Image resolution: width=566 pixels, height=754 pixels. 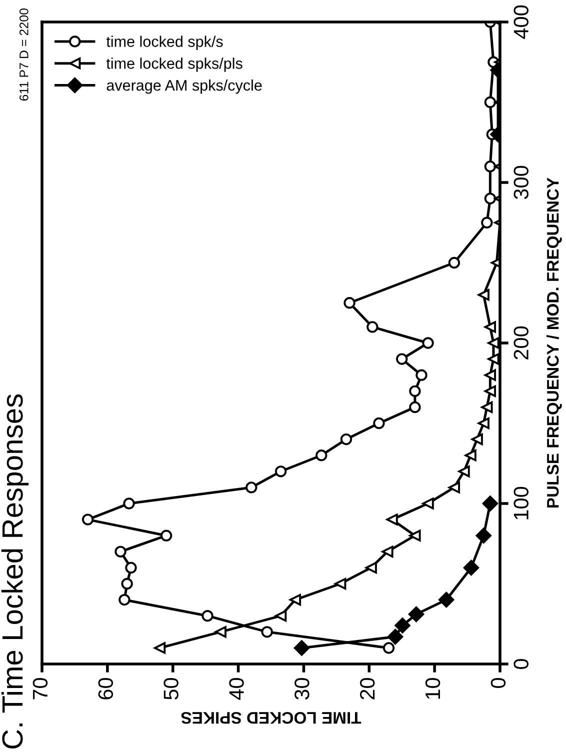 What do you see at coordinates (40, 689) in the screenshot?
I see `x-tick-label: 70` at bounding box center [40, 689].